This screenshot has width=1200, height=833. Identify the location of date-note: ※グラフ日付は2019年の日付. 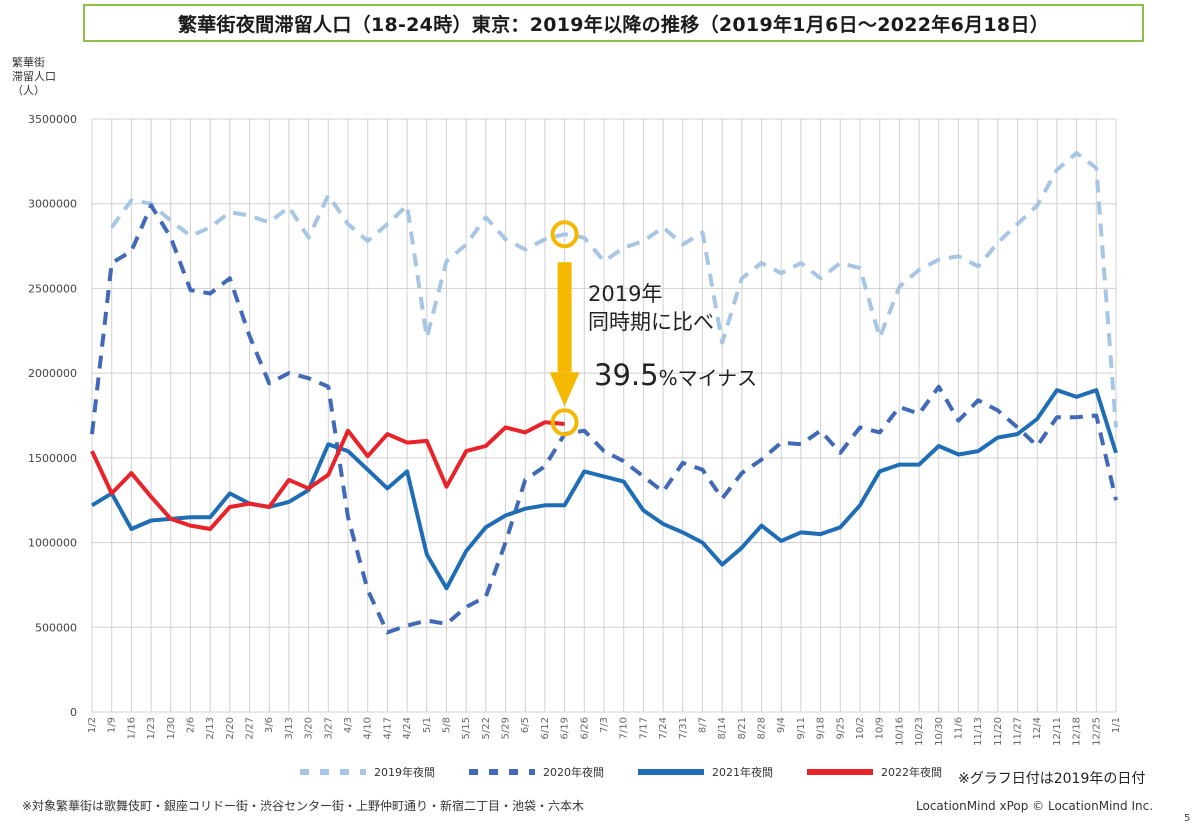
(1052, 779).